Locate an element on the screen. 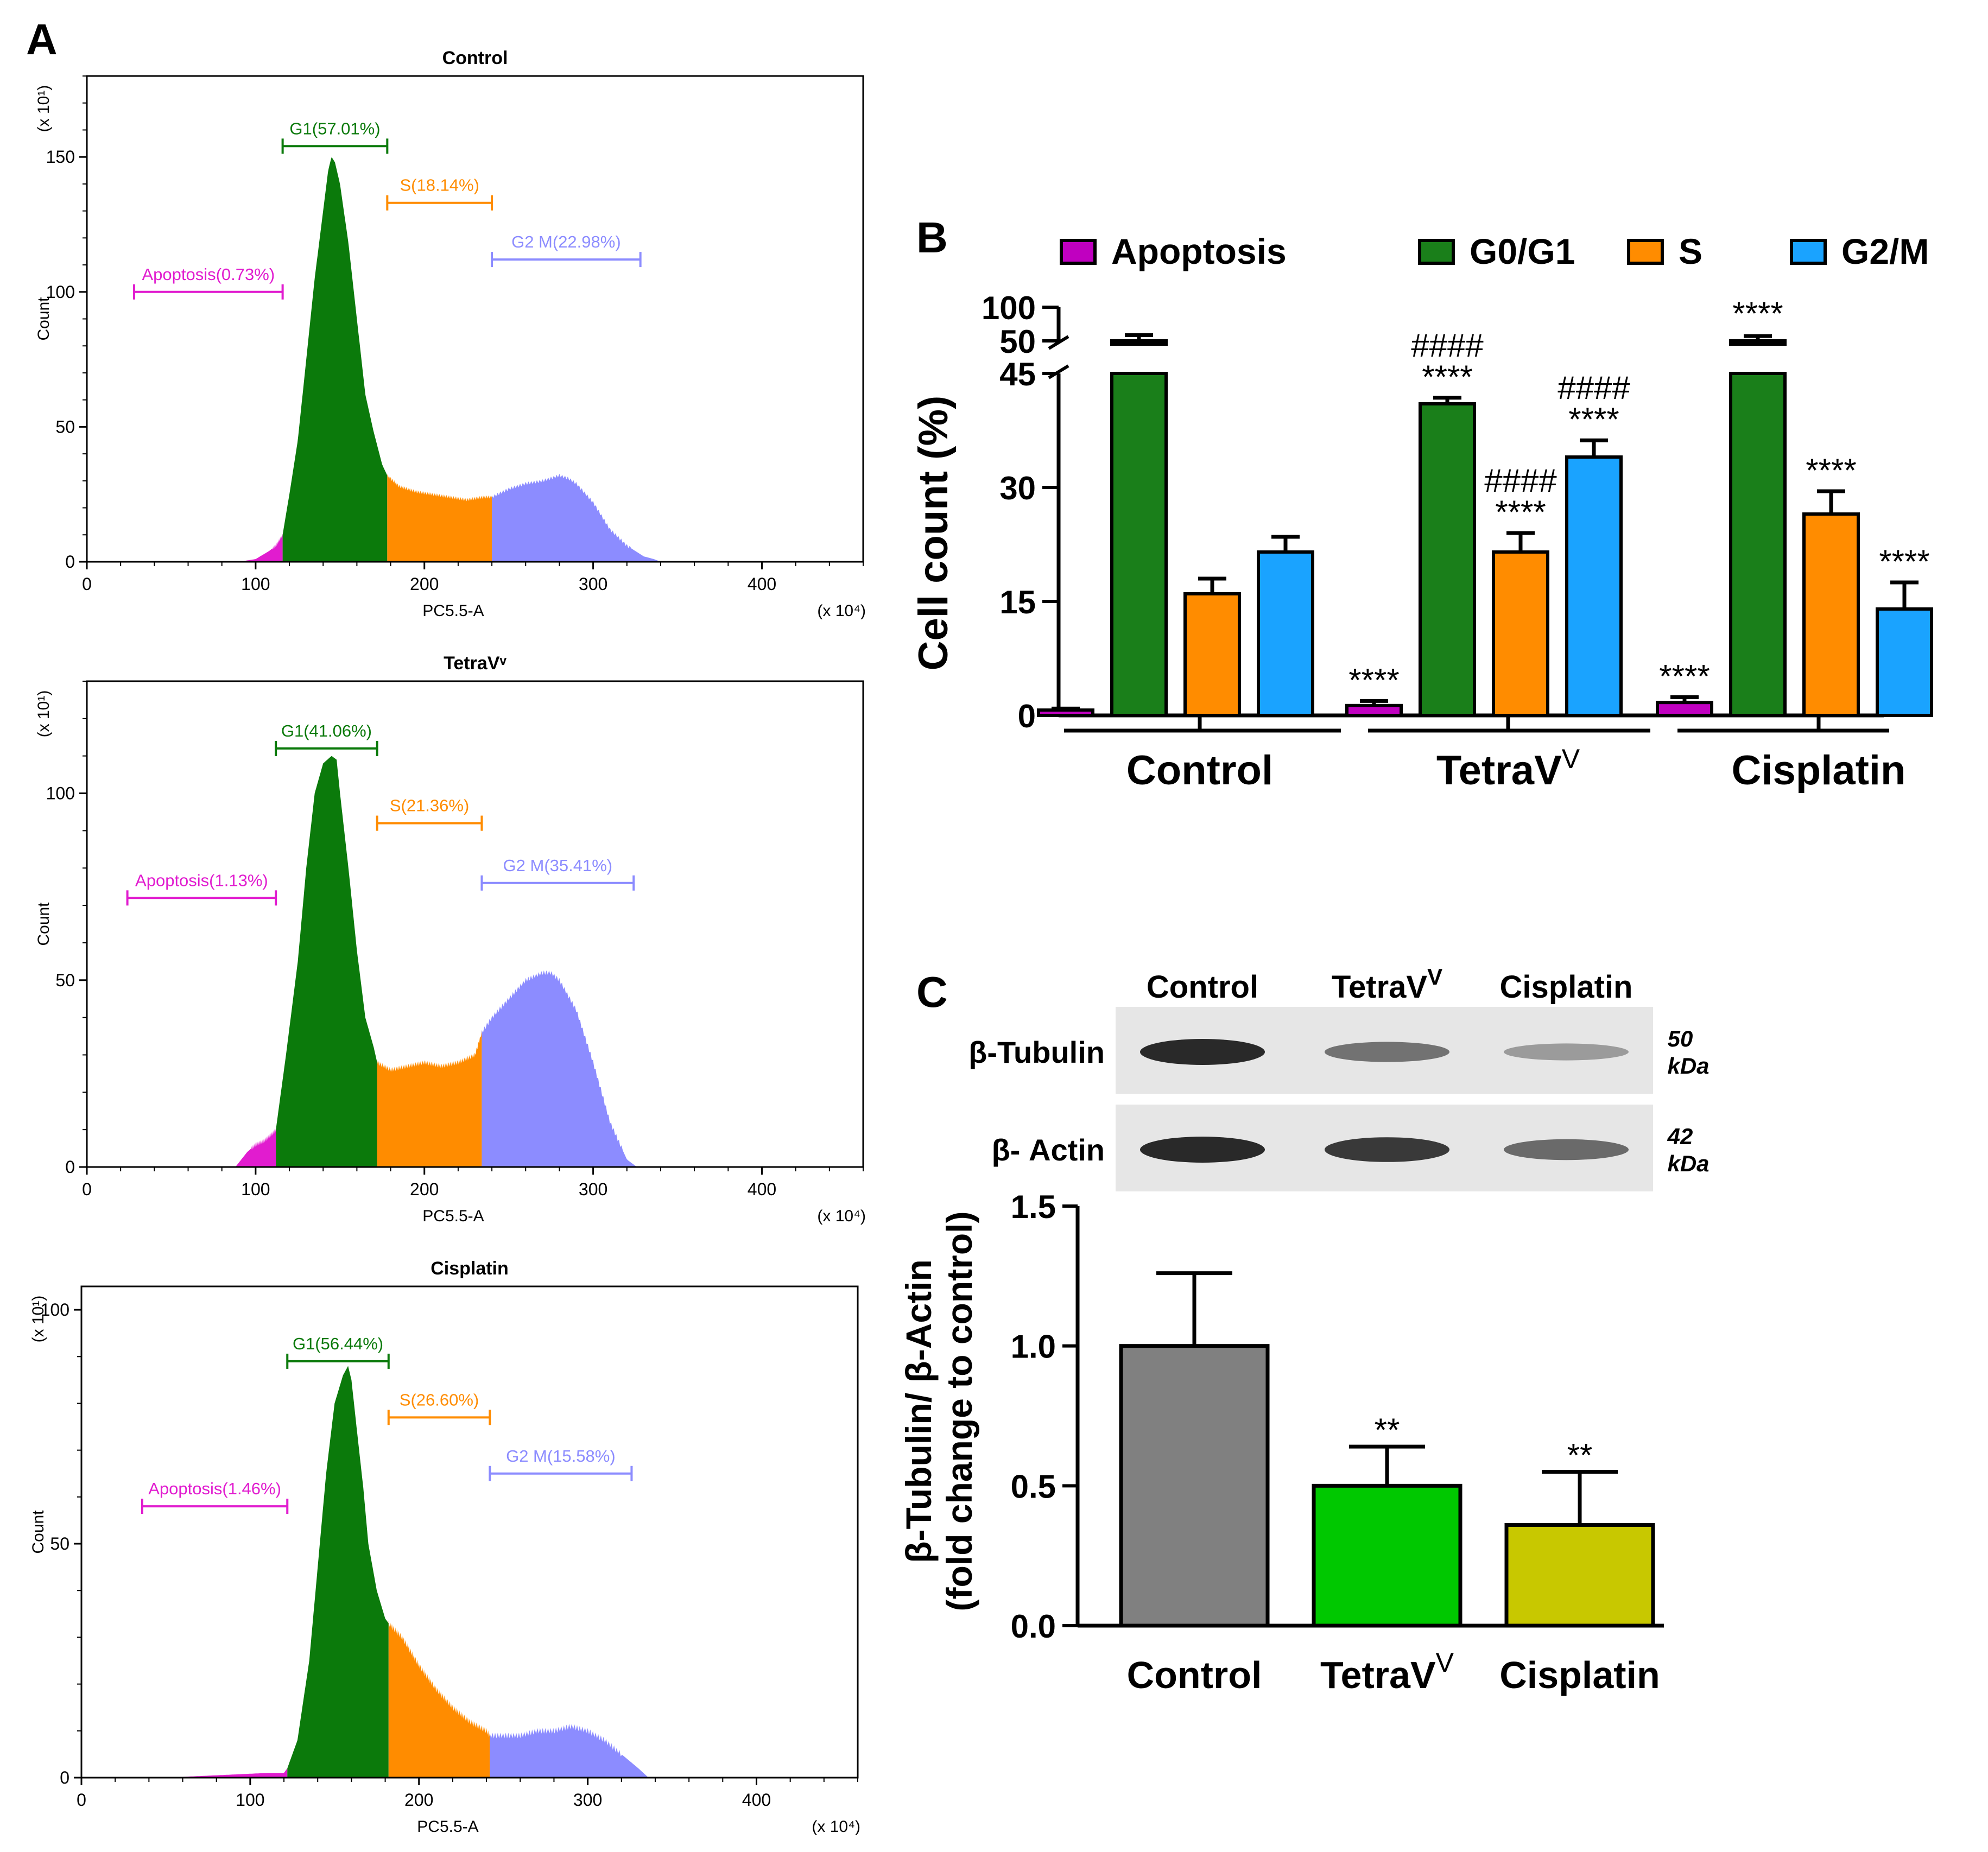 This screenshot has width=1988, height=1852. category-name: Control is located at coordinates (1194, 1675).